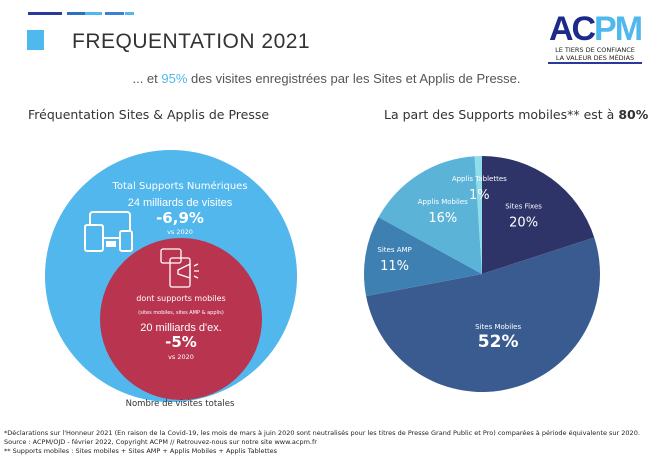  What do you see at coordinates (523, 207) in the screenshot?
I see `slice-name-label: Sites Fixes` at bounding box center [523, 207].